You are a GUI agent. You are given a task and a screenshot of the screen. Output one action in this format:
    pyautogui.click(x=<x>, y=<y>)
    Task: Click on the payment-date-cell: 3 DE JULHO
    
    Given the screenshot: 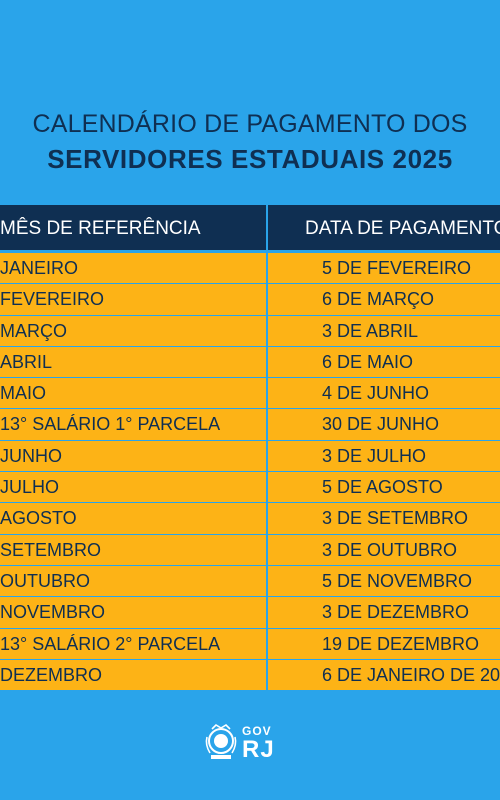 What is the action you would take?
    pyautogui.click(x=374, y=455)
    